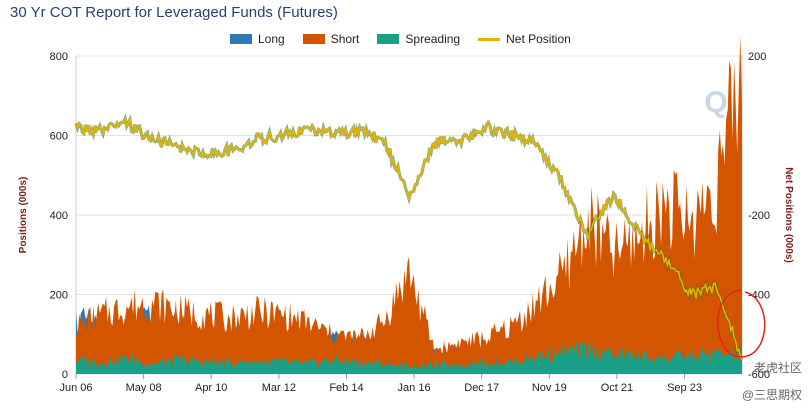 The image size is (808, 416). Describe the element at coordinates (75, 388) in the screenshot. I see `x-tick-label: Jun 06` at that location.